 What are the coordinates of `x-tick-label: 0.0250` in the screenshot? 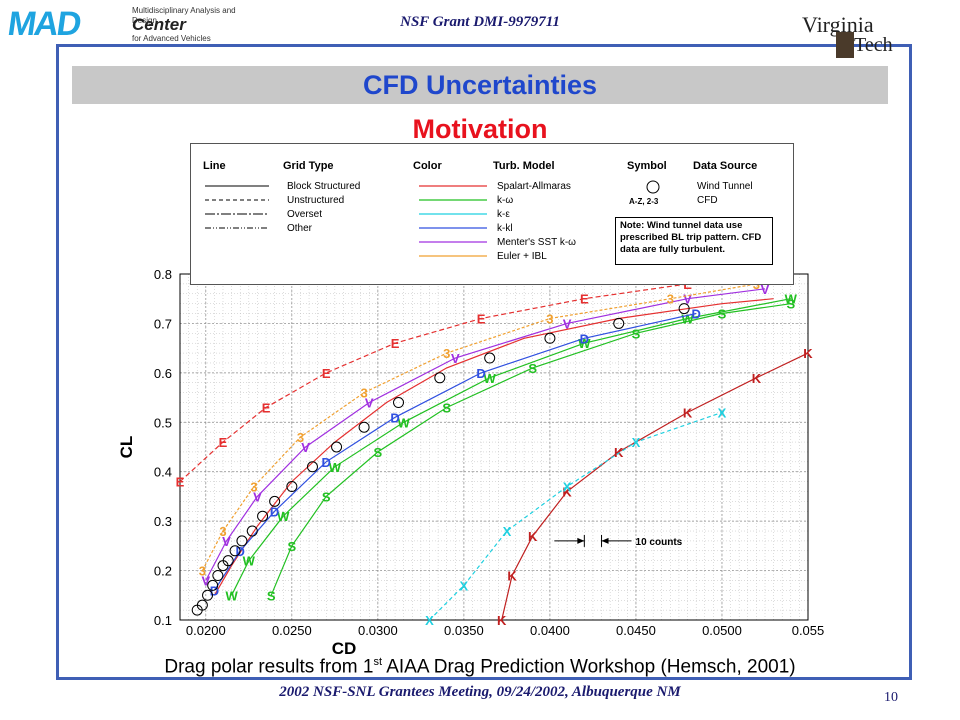 It's located at (292, 630).